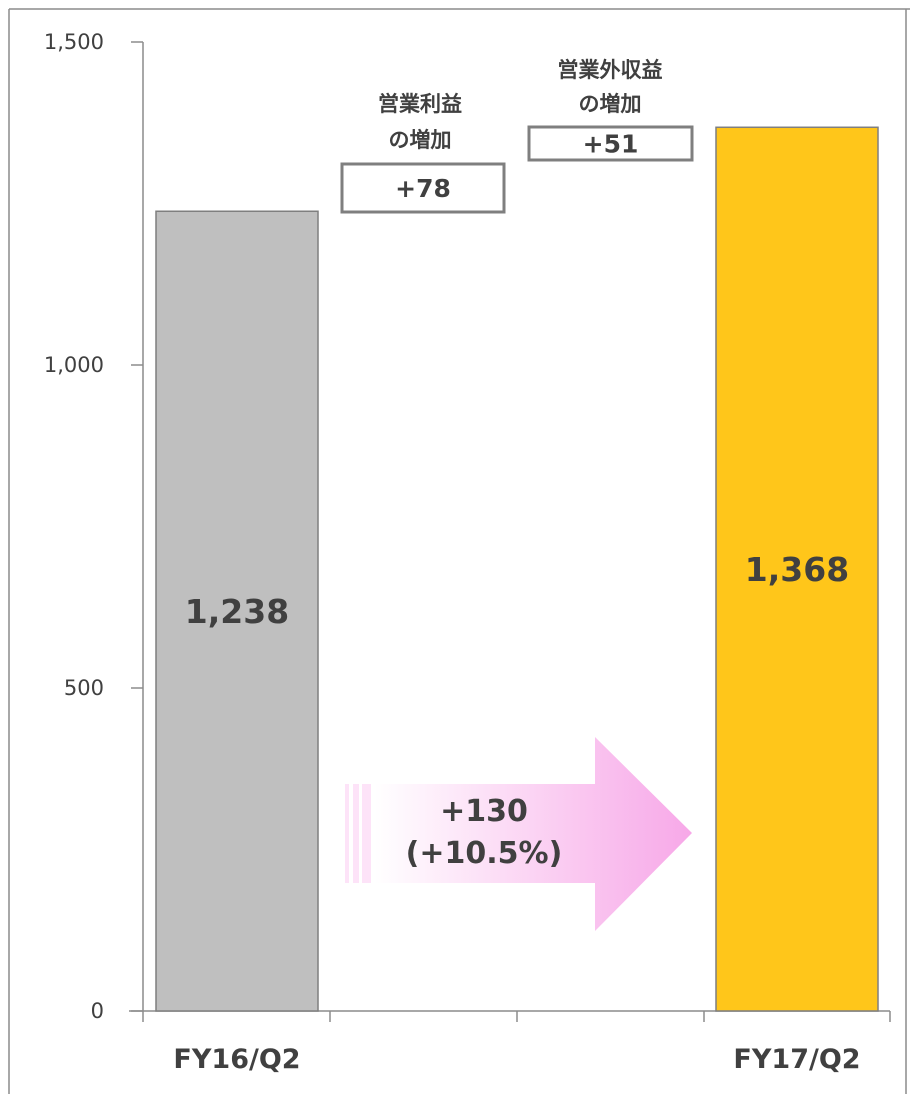  Describe the element at coordinates (796, 1059) in the screenshot. I see `category-label: FY17/Q2` at that location.